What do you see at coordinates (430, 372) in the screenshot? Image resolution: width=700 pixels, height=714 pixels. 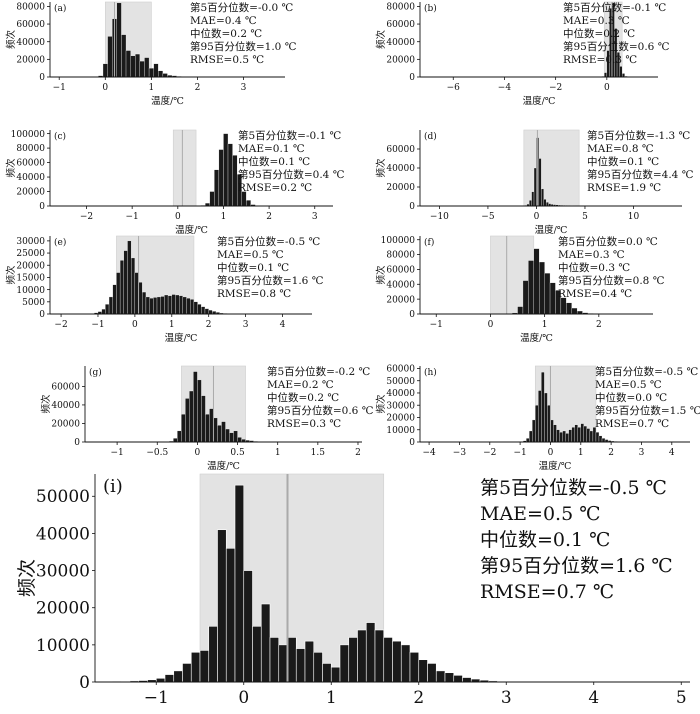 I see `panel-label: (h)` at bounding box center [430, 372].